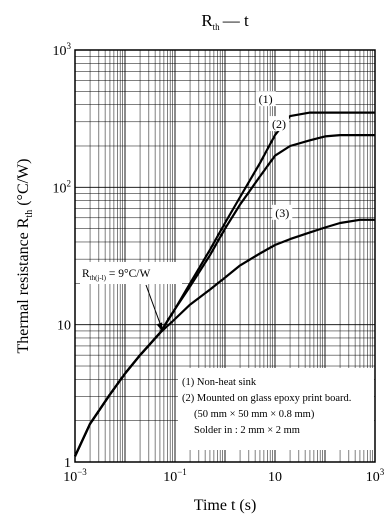  Describe the element at coordinates (254, 414) in the screenshot. I see `legend-line-3: (50 mm × 50 mm × 0.8 mm)` at that location.